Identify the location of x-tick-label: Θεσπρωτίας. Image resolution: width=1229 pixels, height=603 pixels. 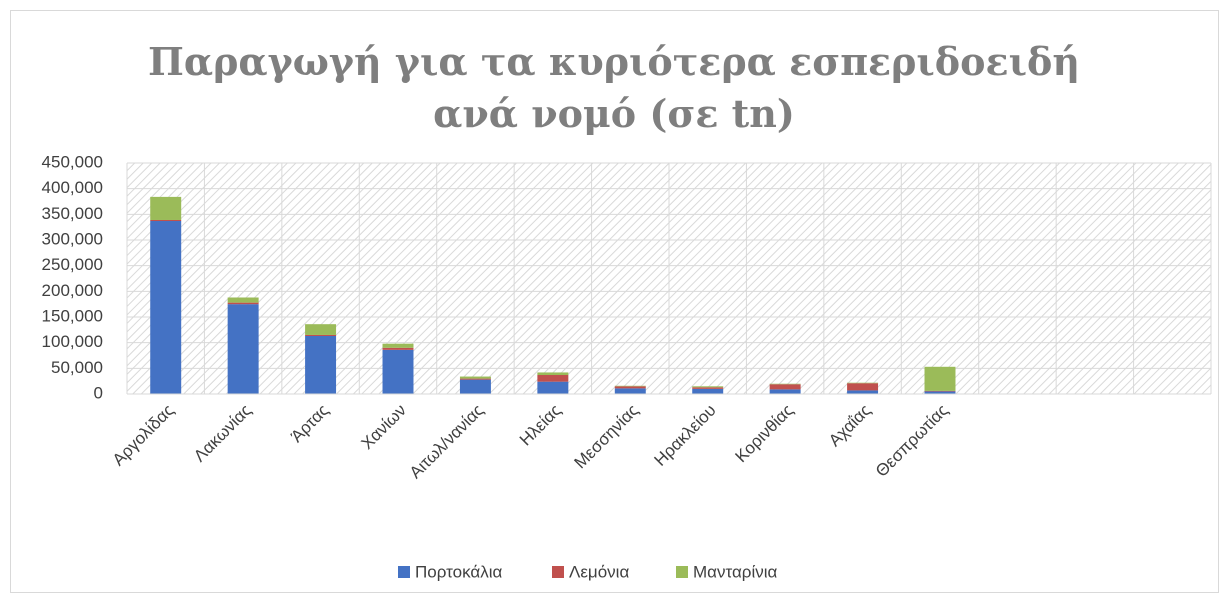
(912, 441).